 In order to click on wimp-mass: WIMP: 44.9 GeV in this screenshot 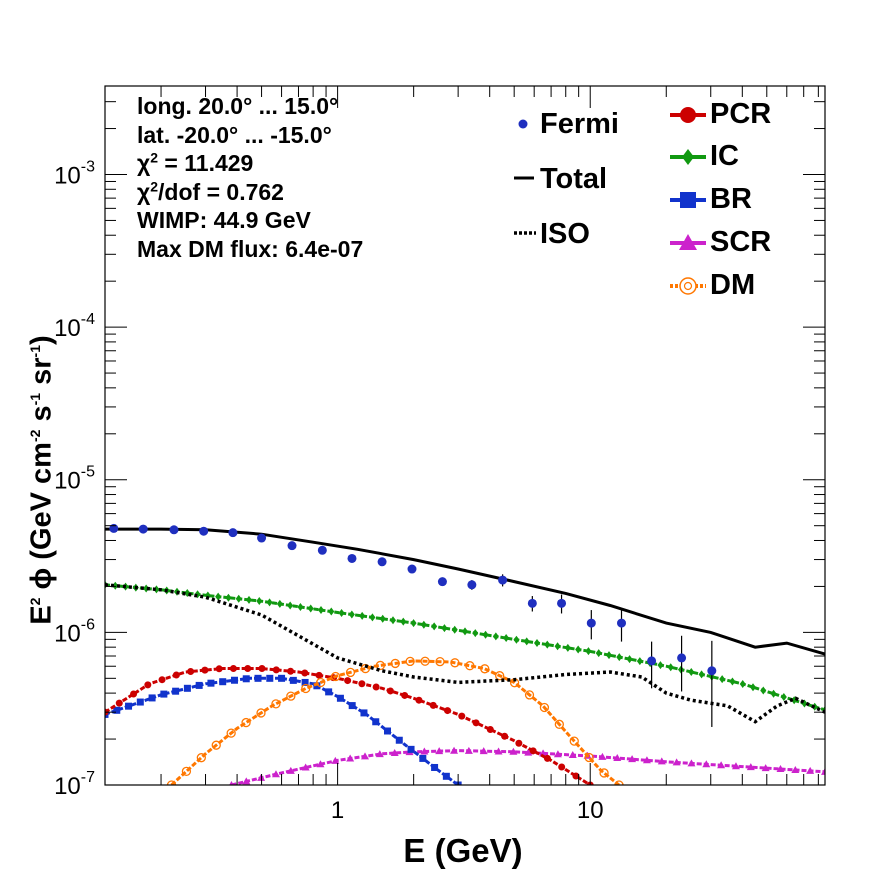, I will do `click(224, 220)`.